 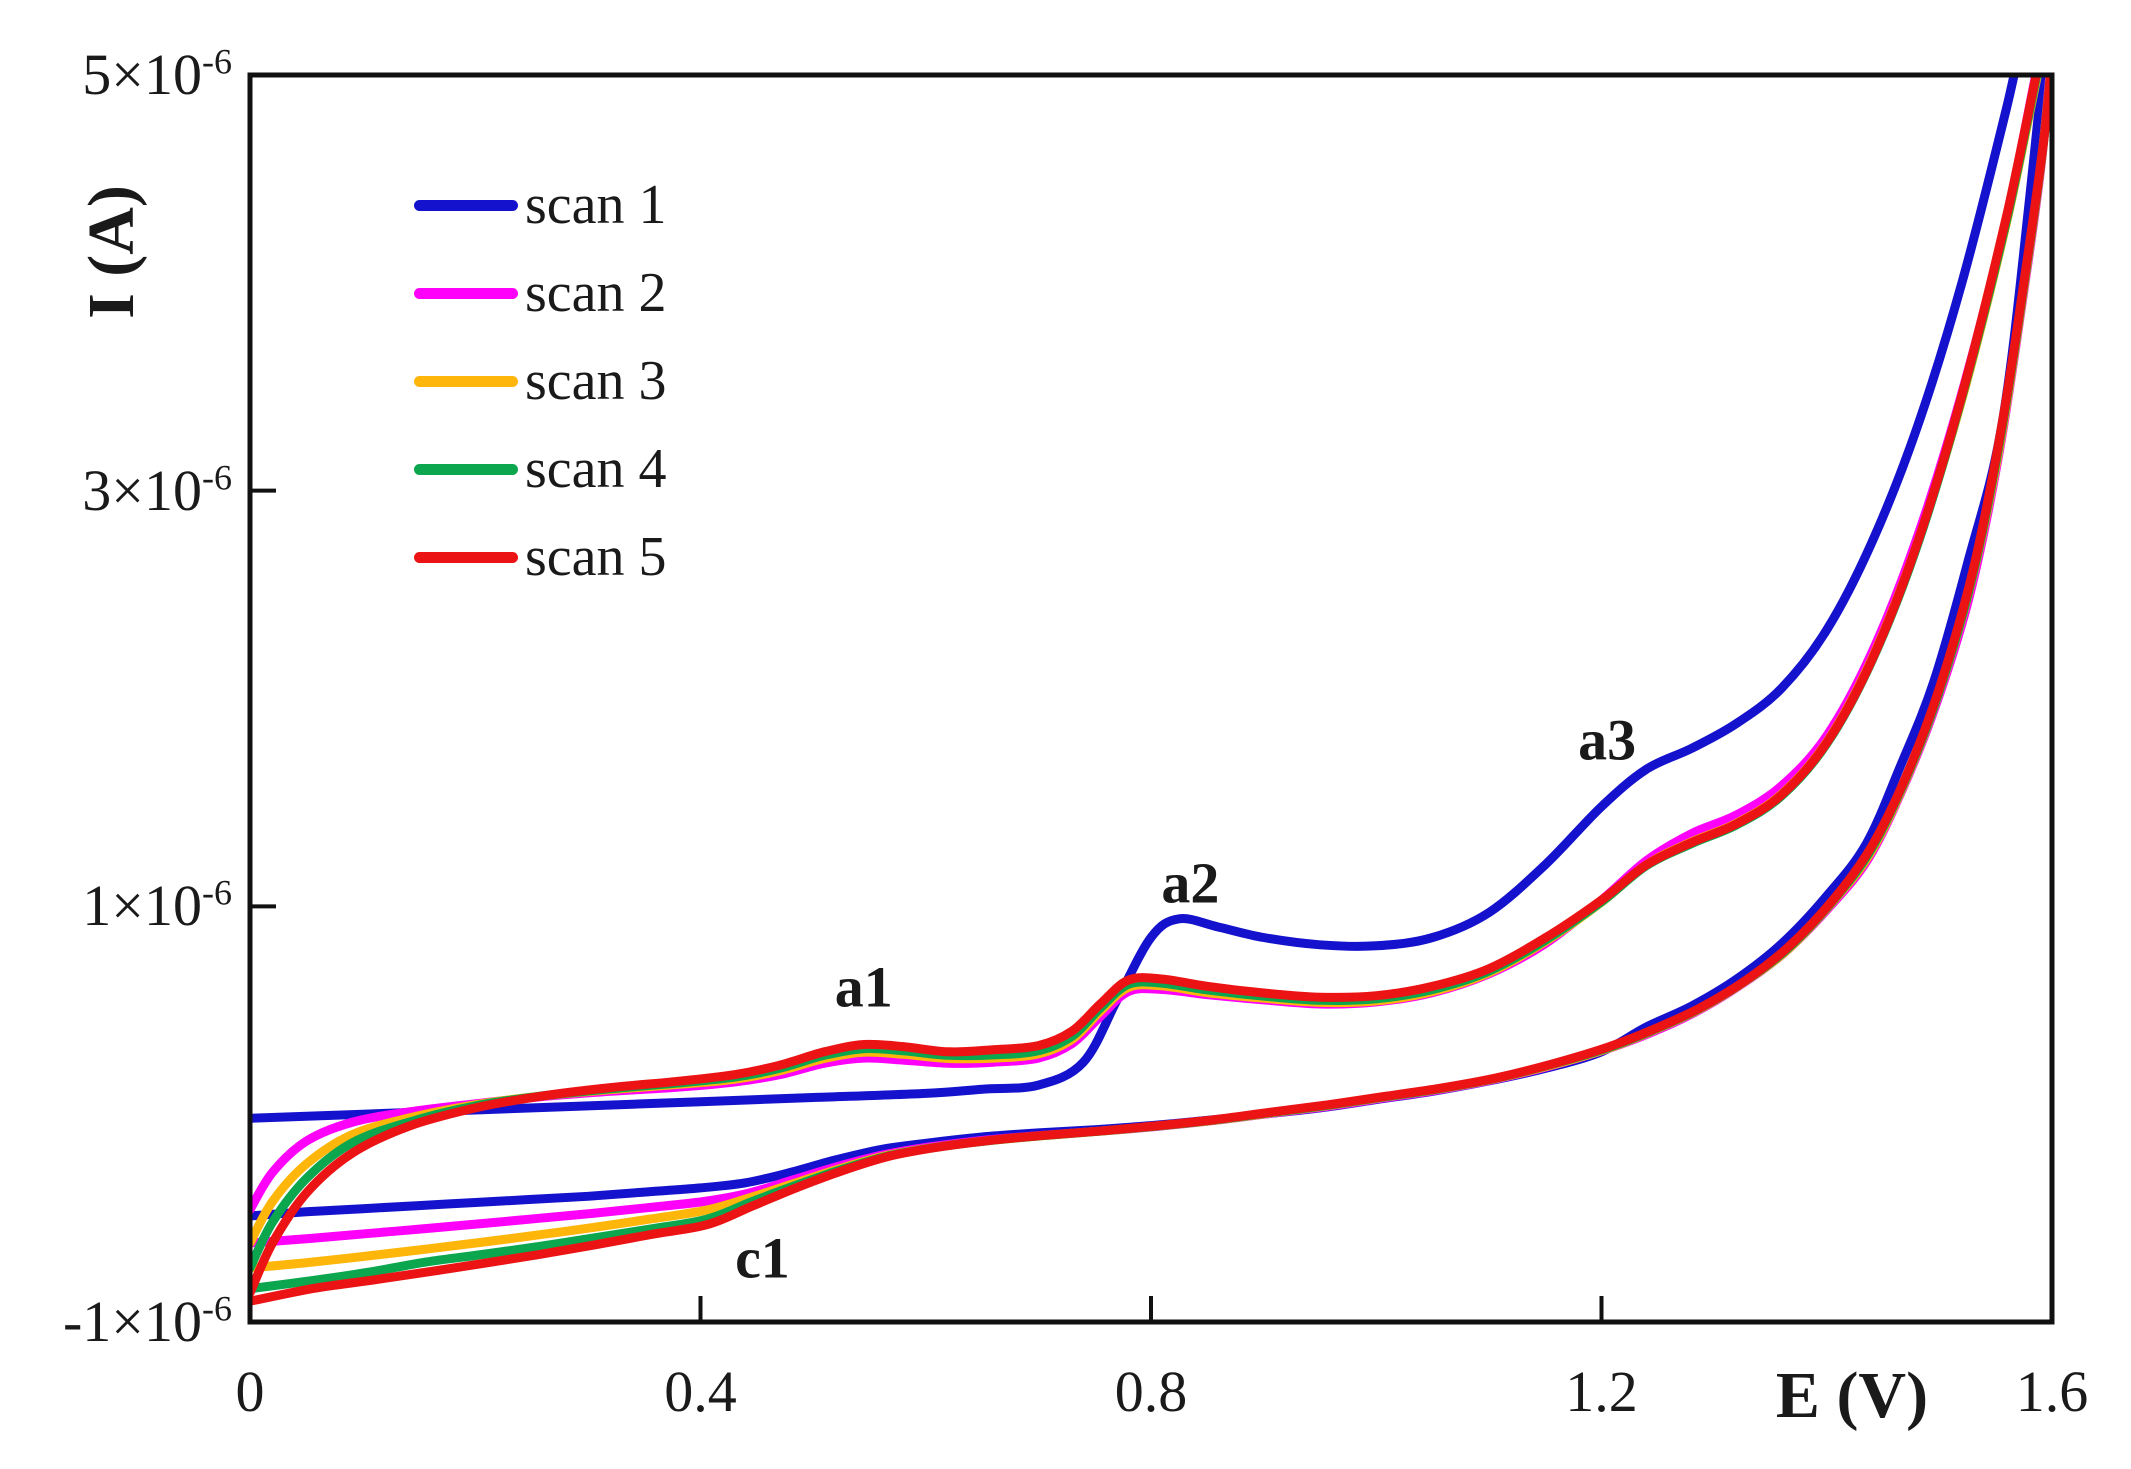 What do you see at coordinates (596, 469) in the screenshot?
I see `legend-label-scan-4: scan 4` at bounding box center [596, 469].